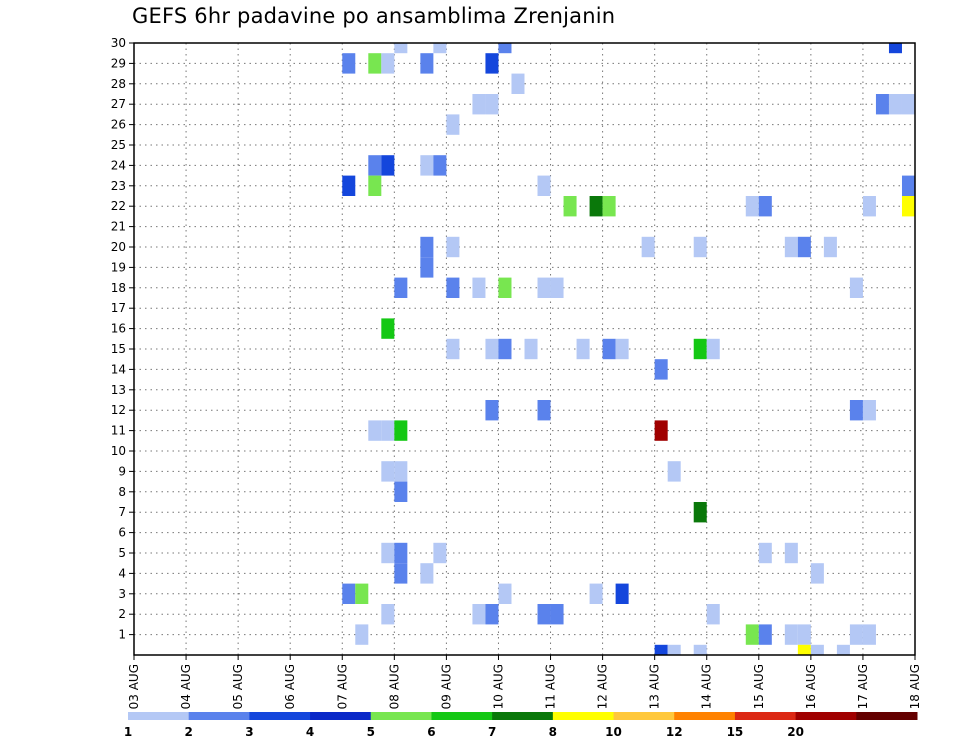 Image resolution: width=960 pixels, height=742 pixels. I want to click on y-tick-label: 20, so click(118, 247).